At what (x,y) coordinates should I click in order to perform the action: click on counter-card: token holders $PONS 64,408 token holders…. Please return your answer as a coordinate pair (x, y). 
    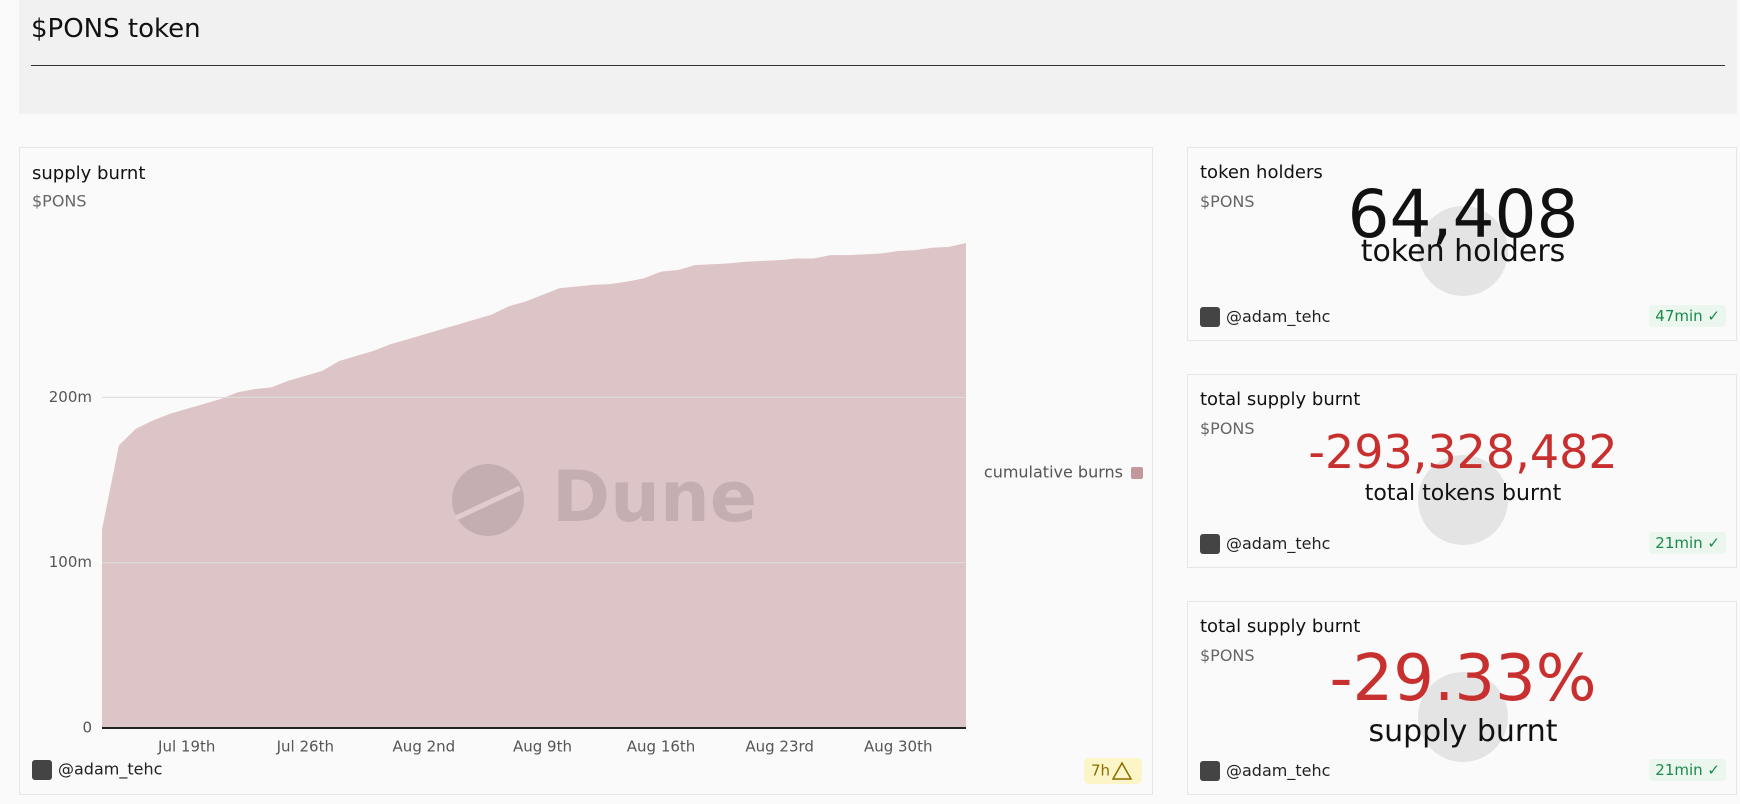
    Looking at the image, I should click on (1462, 244).